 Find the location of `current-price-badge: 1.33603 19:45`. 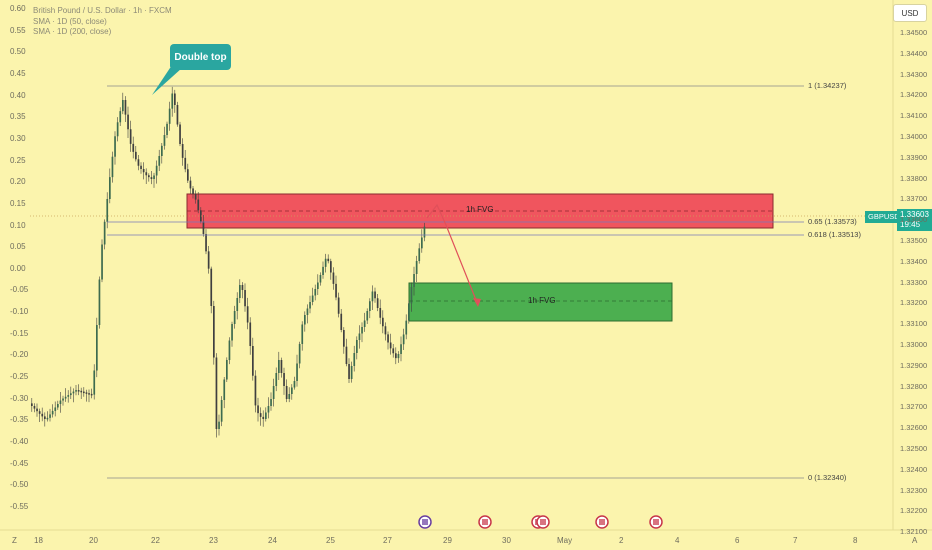

current-price-badge: 1.33603 19:45 is located at coordinates (914, 220).